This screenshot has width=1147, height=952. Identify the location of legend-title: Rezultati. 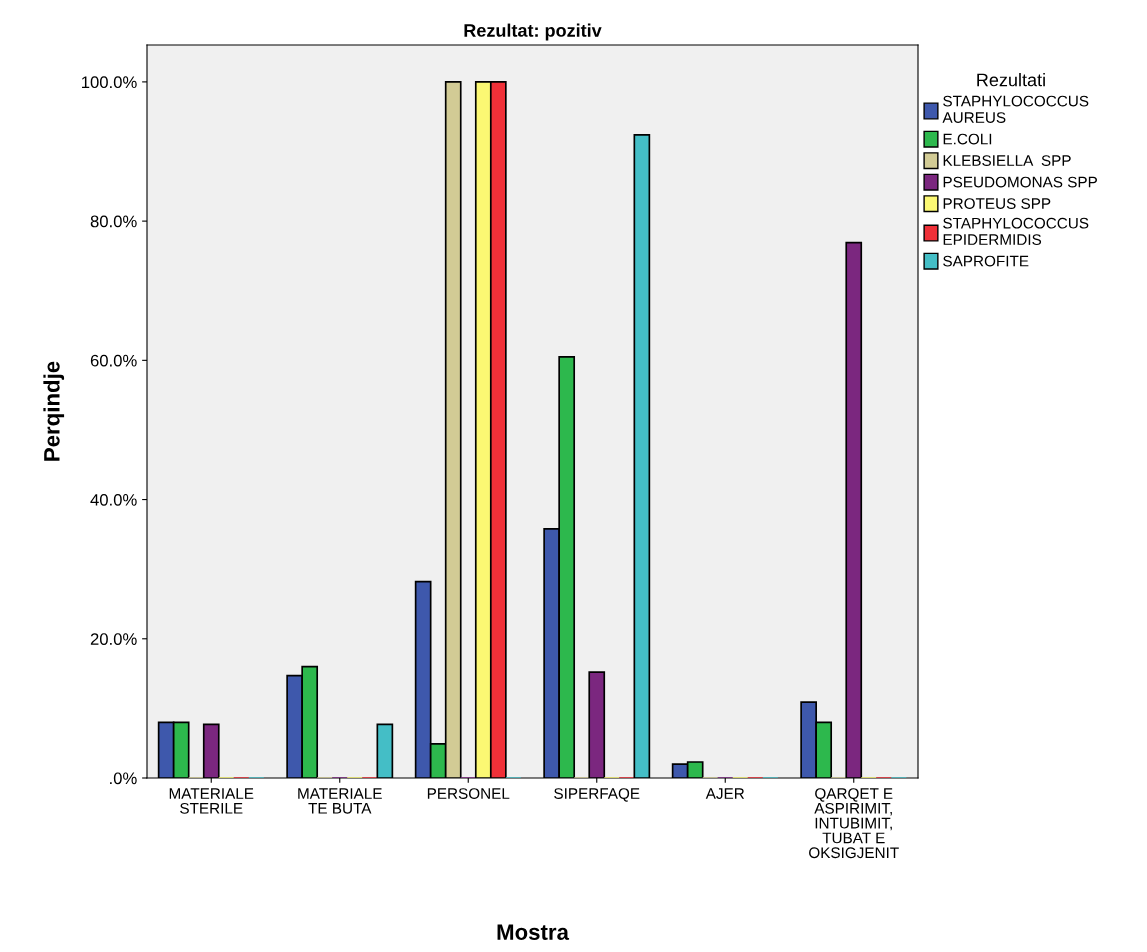
(1011, 80).